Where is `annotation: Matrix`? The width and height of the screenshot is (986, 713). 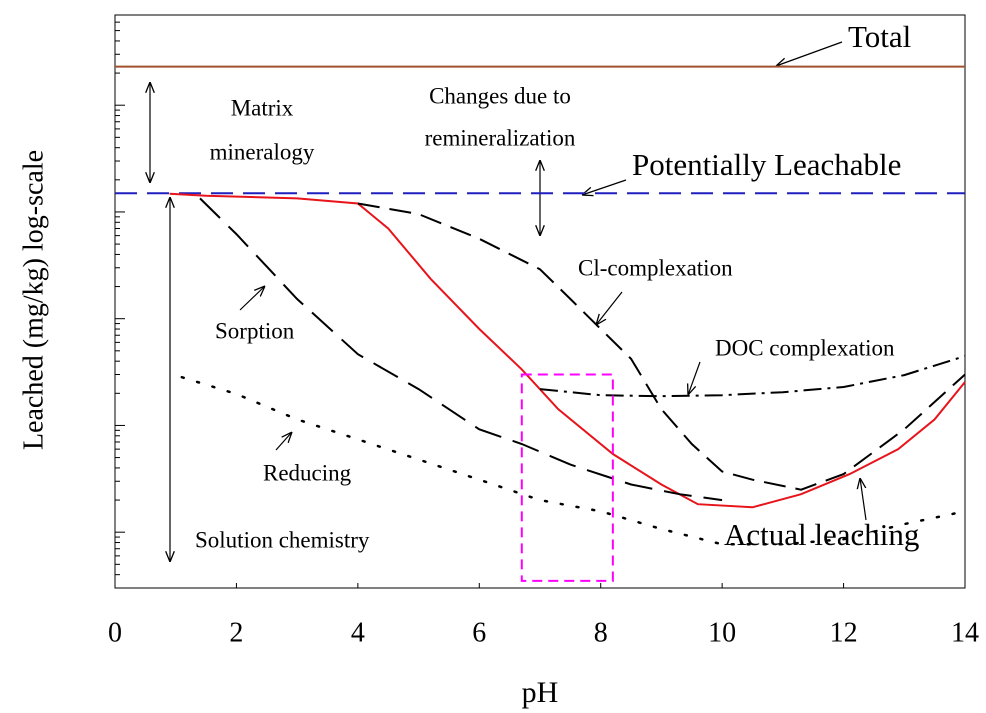 annotation: Matrix is located at coordinates (262, 107).